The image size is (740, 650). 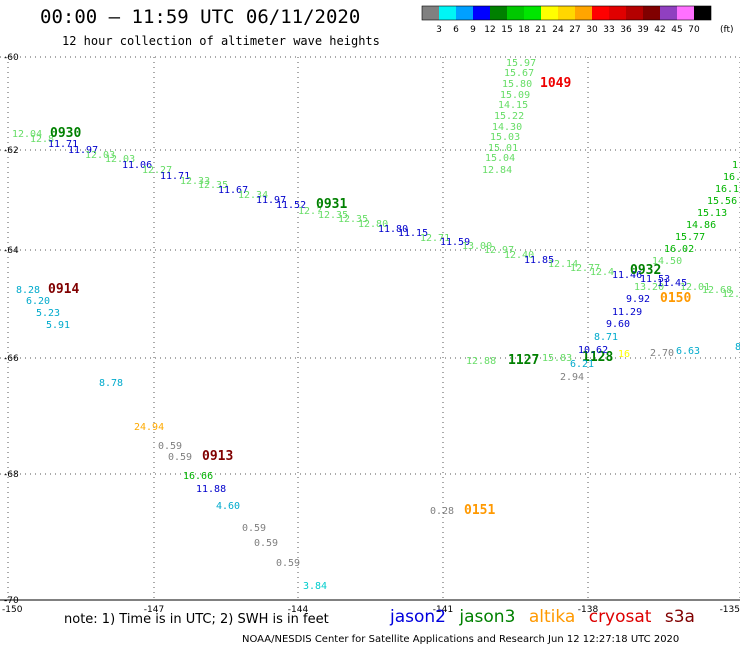 I want to click on wave-height-label: 8.28, so click(x=28, y=290).